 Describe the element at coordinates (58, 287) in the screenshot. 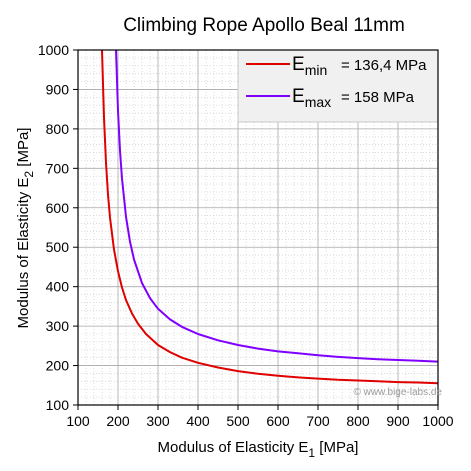

I see `y-tick-label: 400` at that location.